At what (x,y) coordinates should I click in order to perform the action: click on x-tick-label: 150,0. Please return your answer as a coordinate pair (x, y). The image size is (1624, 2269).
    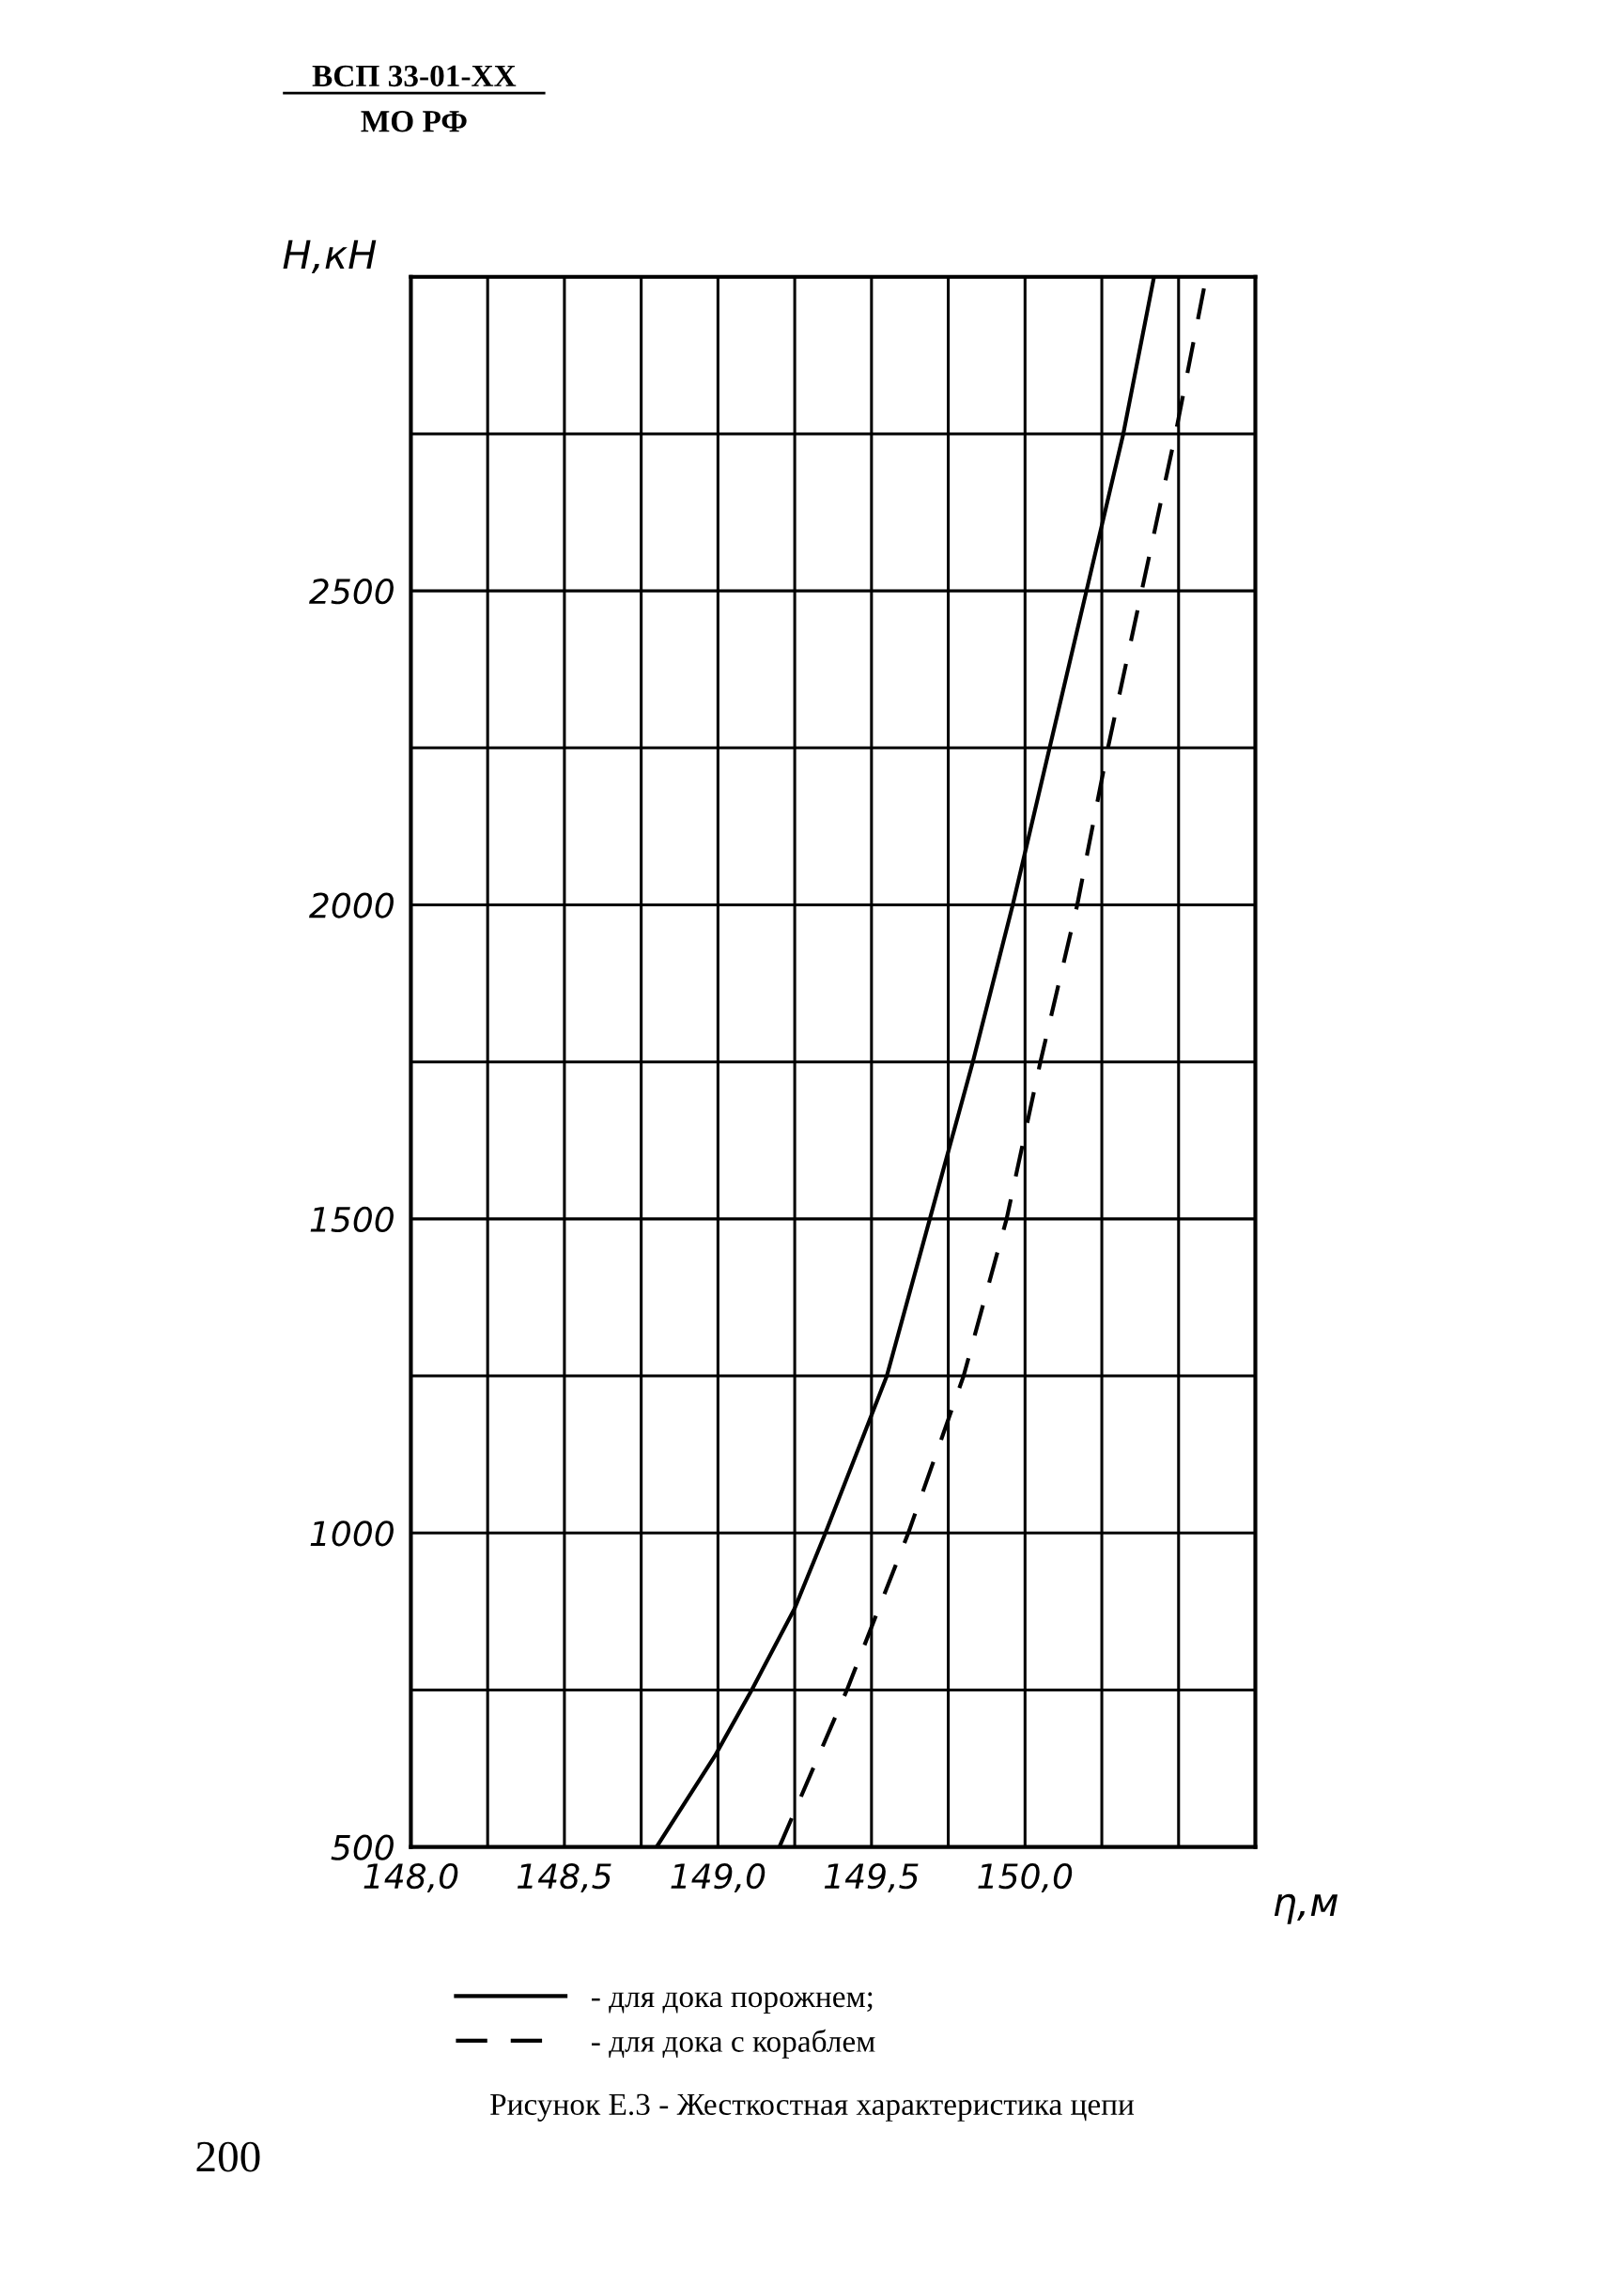
    Looking at the image, I should click on (1025, 1877).